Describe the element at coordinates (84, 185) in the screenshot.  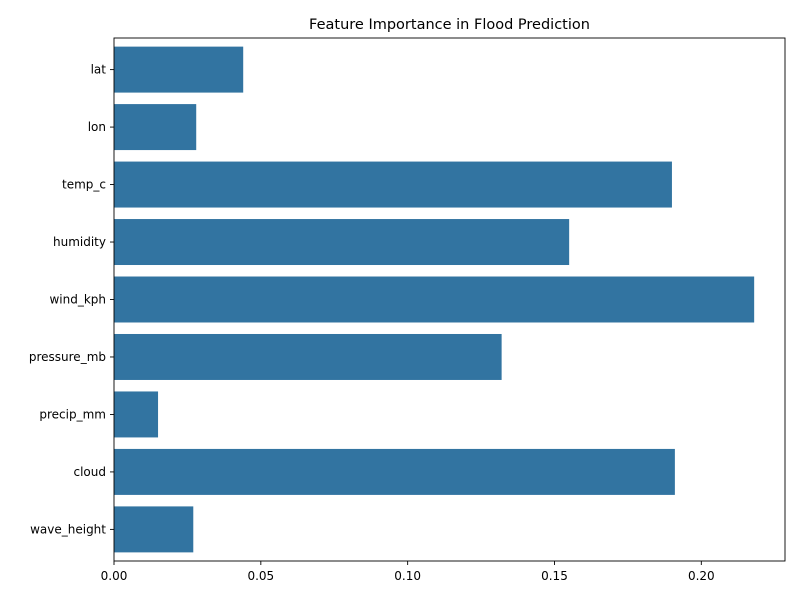
I see `y-tick-label: temp_c` at that location.